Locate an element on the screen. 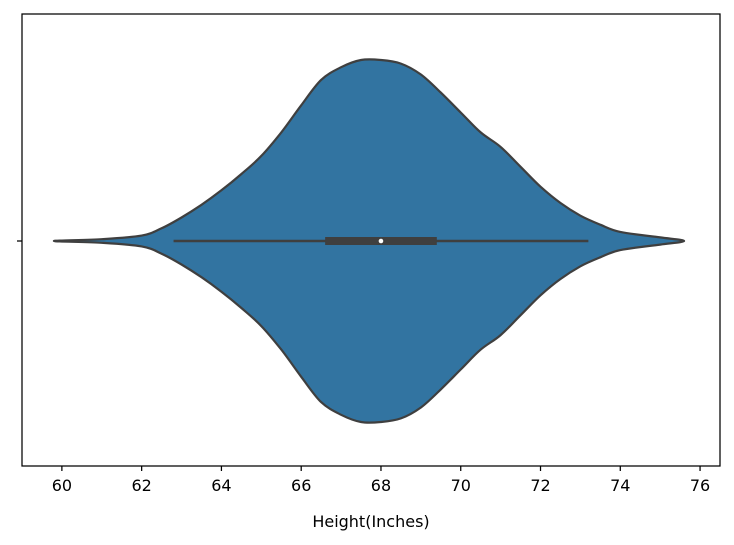  x-tick-label: 66 is located at coordinates (301, 485).